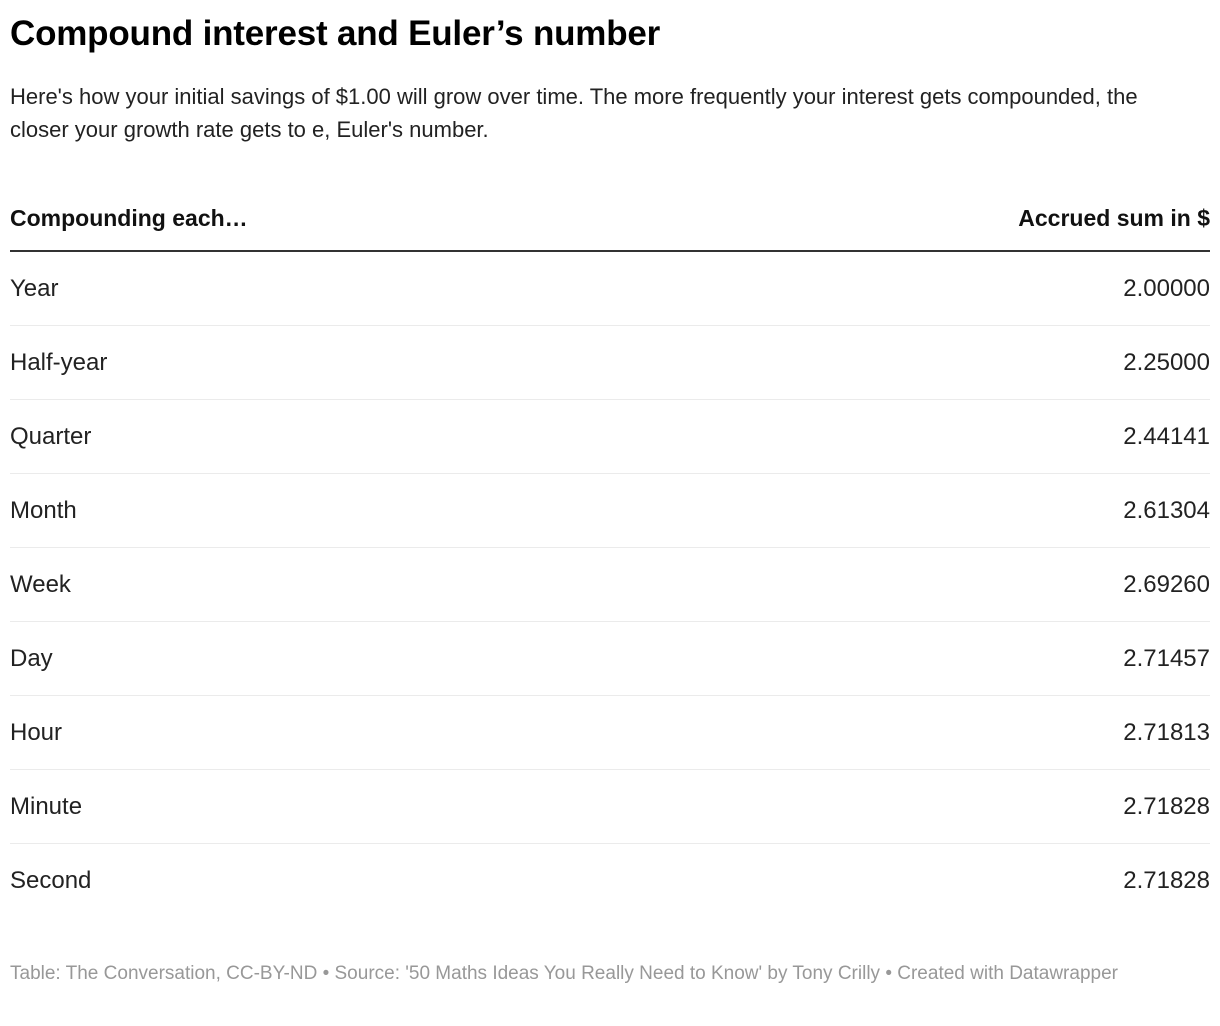 The height and width of the screenshot is (1026, 1220). I want to click on table-row: Year 2.00000, so click(610, 288).